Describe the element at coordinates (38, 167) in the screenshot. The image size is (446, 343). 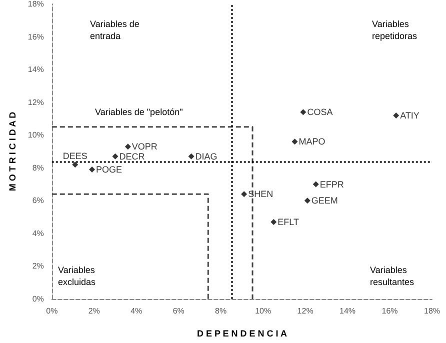
I see `y-tick-label: 8%` at that location.